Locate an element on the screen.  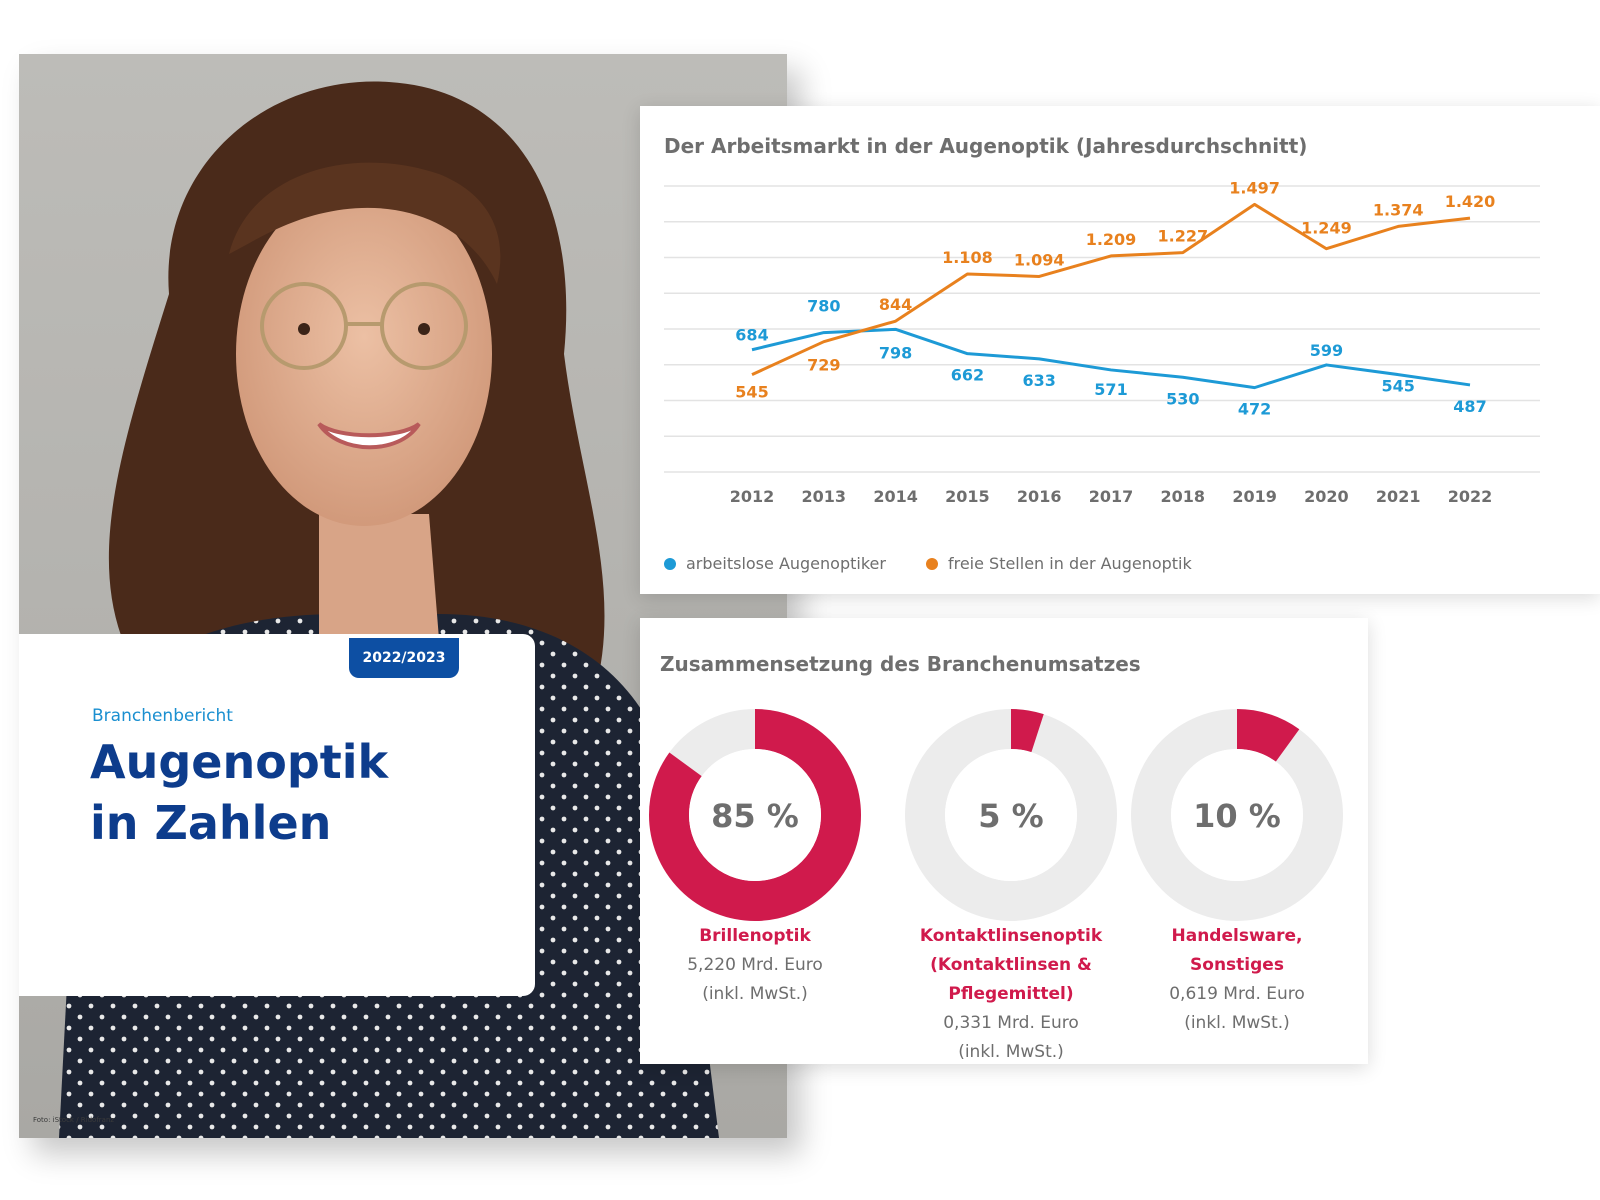
x-tick-label: 2019 is located at coordinates (1254, 496).